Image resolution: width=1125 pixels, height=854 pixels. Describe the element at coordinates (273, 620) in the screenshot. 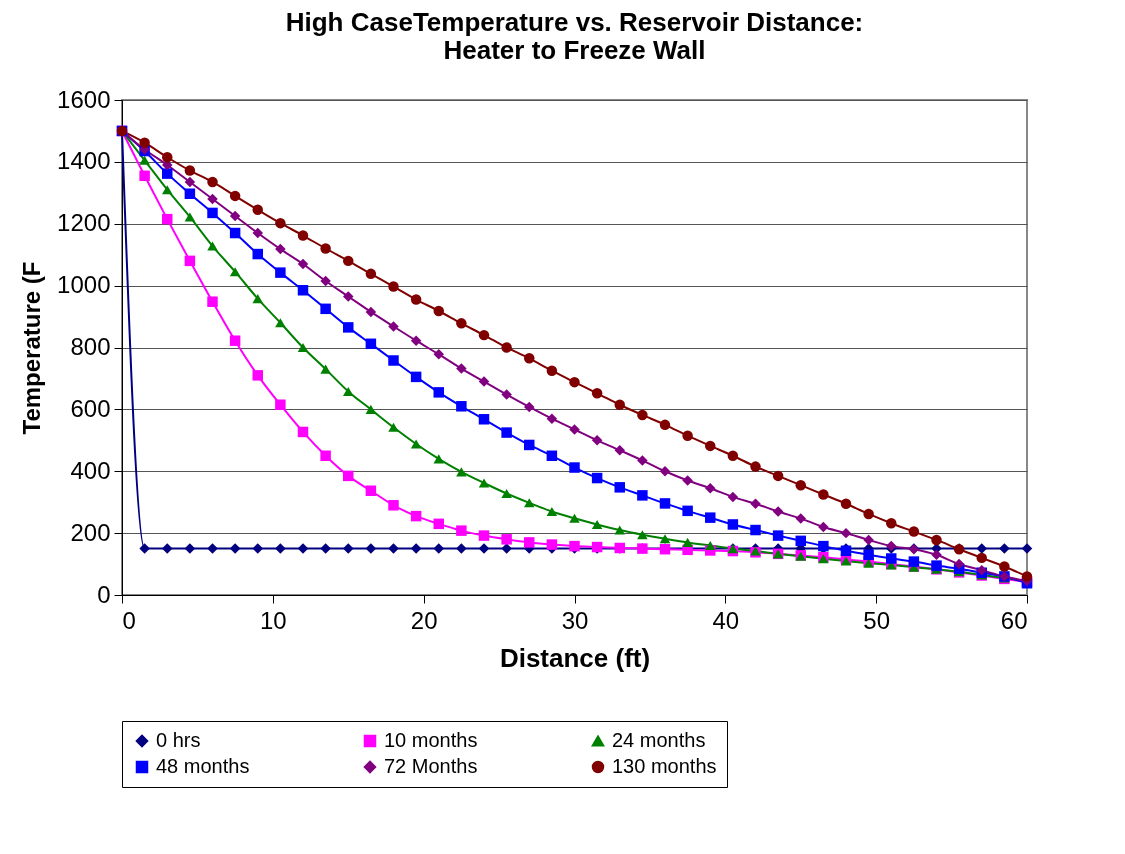

I see `x-tick-label: 10` at that location.